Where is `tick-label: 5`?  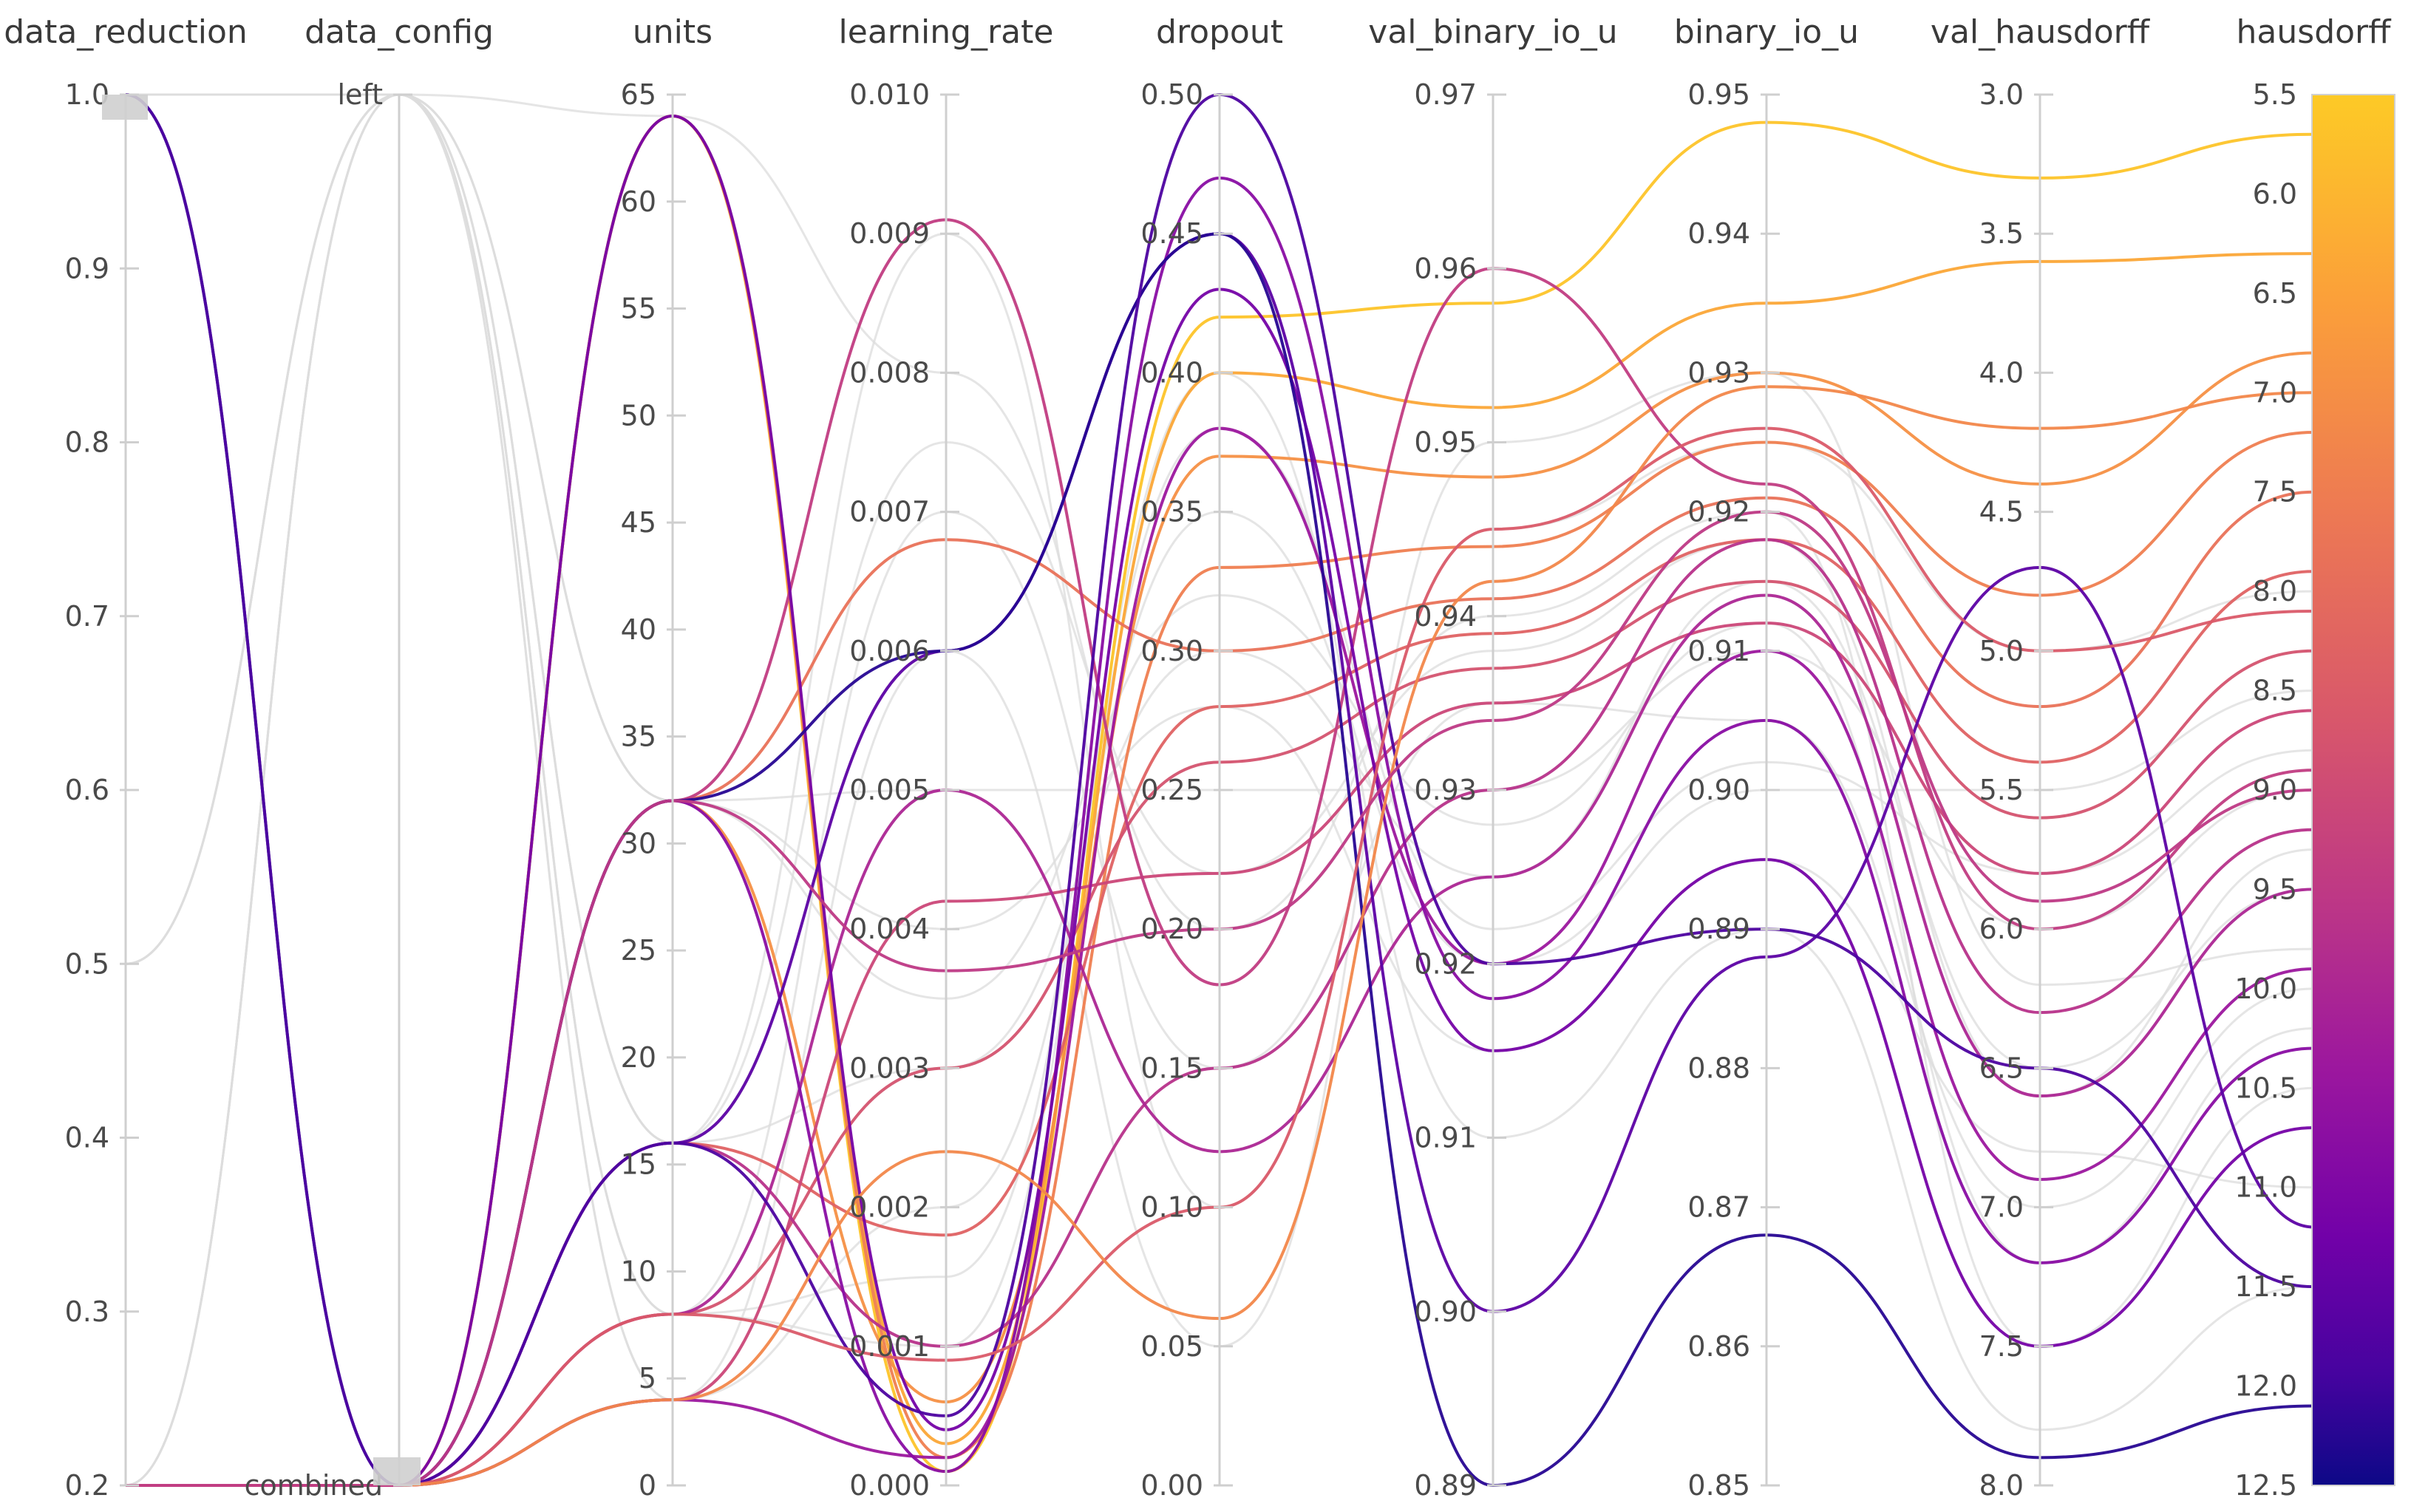 tick-label: 5 is located at coordinates (647, 1378).